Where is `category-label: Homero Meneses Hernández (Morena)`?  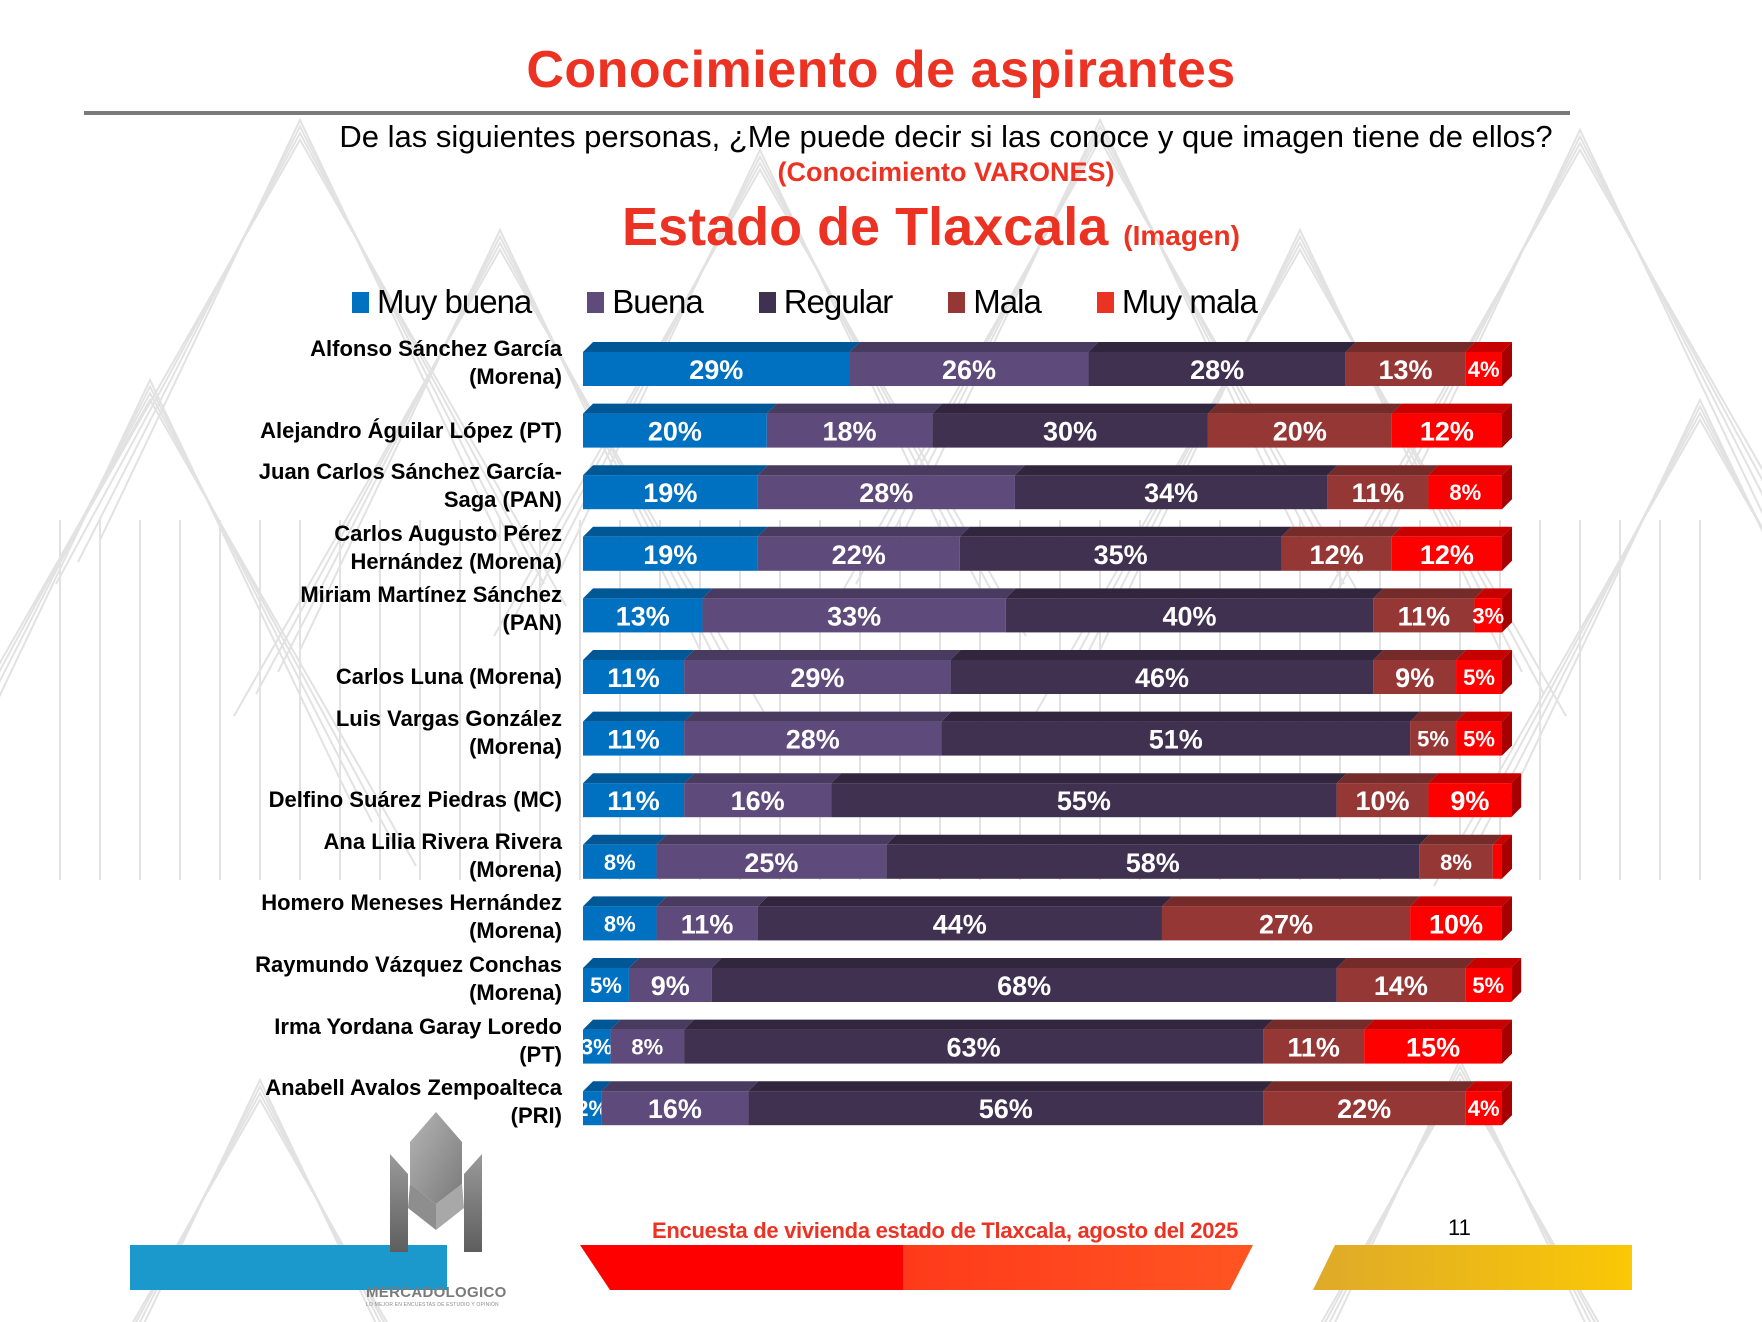 category-label: Homero Meneses Hernández (Morena) is located at coordinates (366, 917).